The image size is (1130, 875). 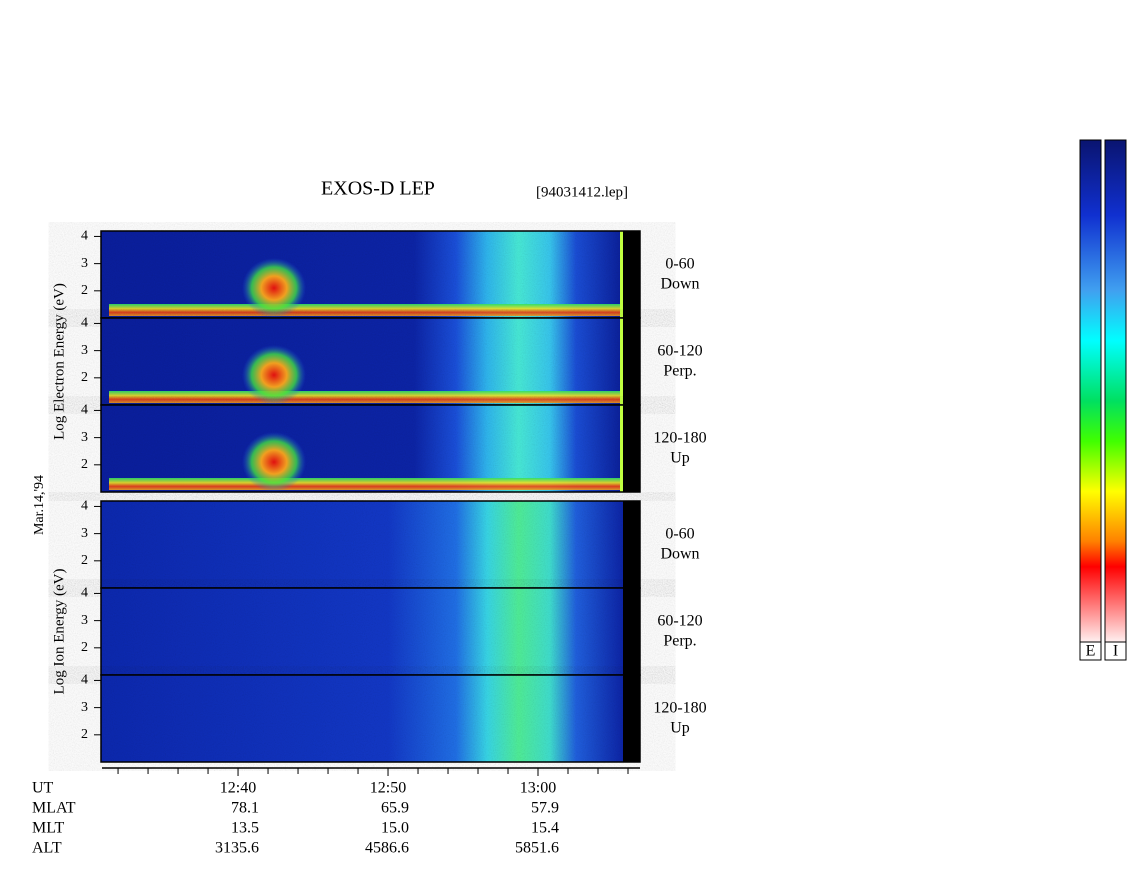 What do you see at coordinates (59, 361) in the screenshot?
I see `y-axis-label: Log Electron Energy (eV)` at bounding box center [59, 361].